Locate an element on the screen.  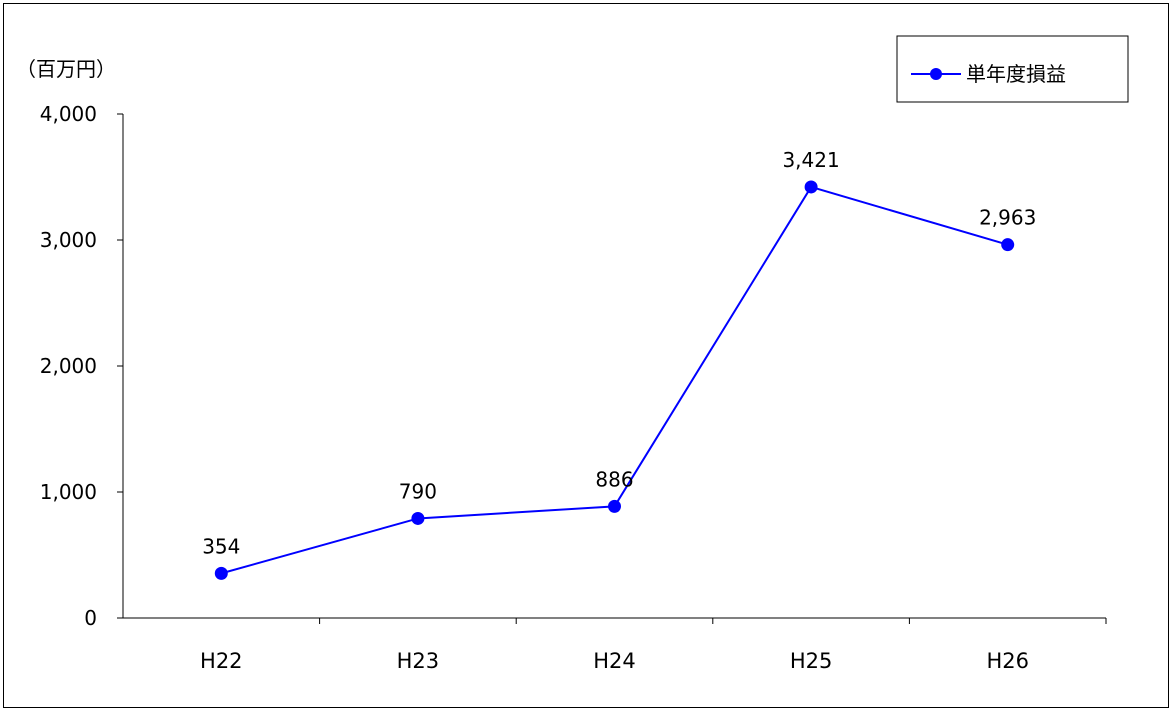
data-label: 354 is located at coordinates (221, 546).